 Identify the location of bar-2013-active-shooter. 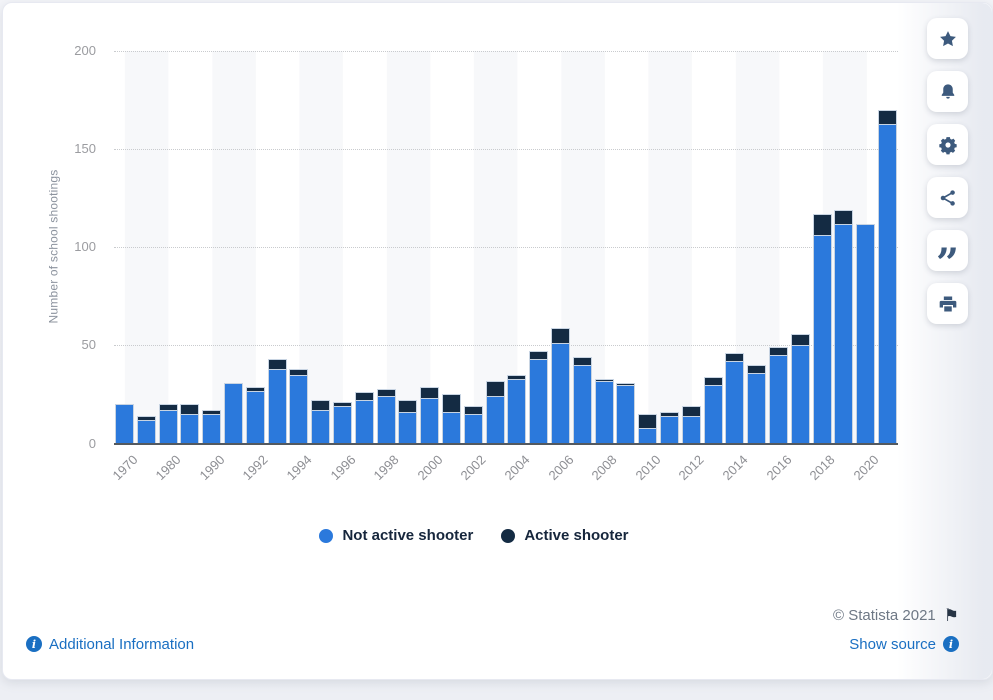
(713, 380).